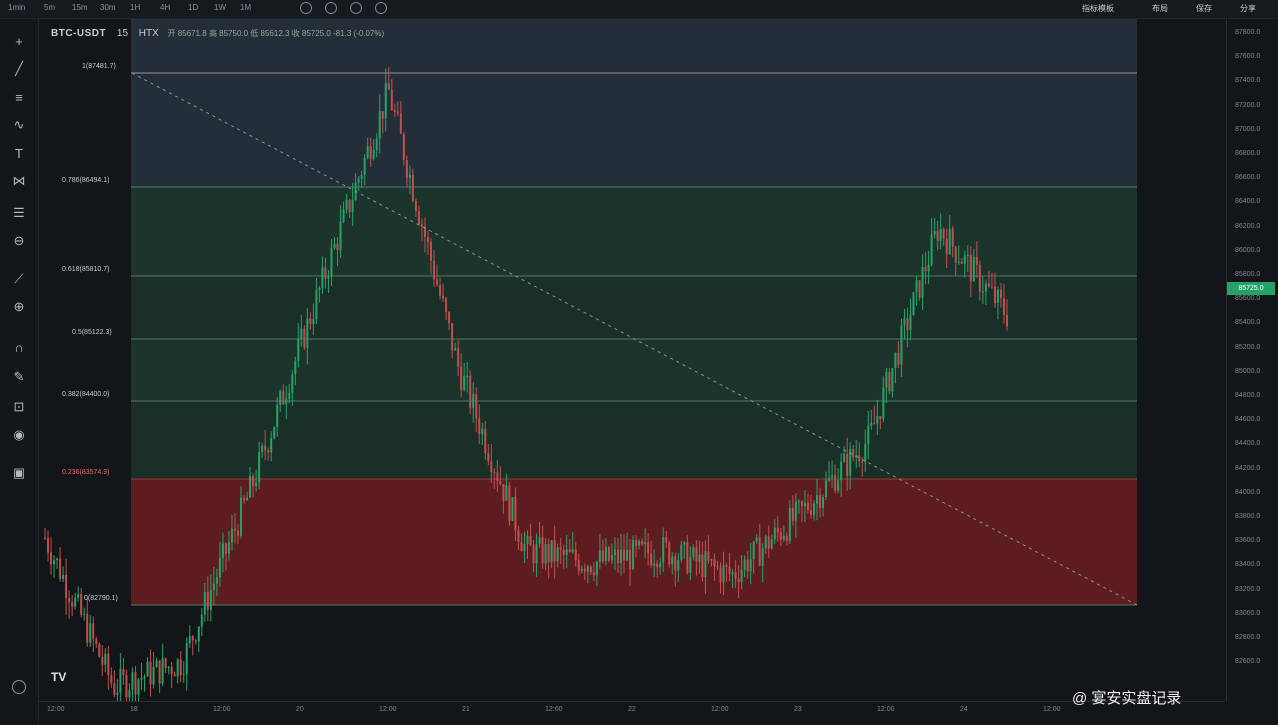 The height and width of the screenshot is (725, 1278). Describe the element at coordinates (108, 7) in the screenshot. I see `timeframe-30m: 30m` at that location.